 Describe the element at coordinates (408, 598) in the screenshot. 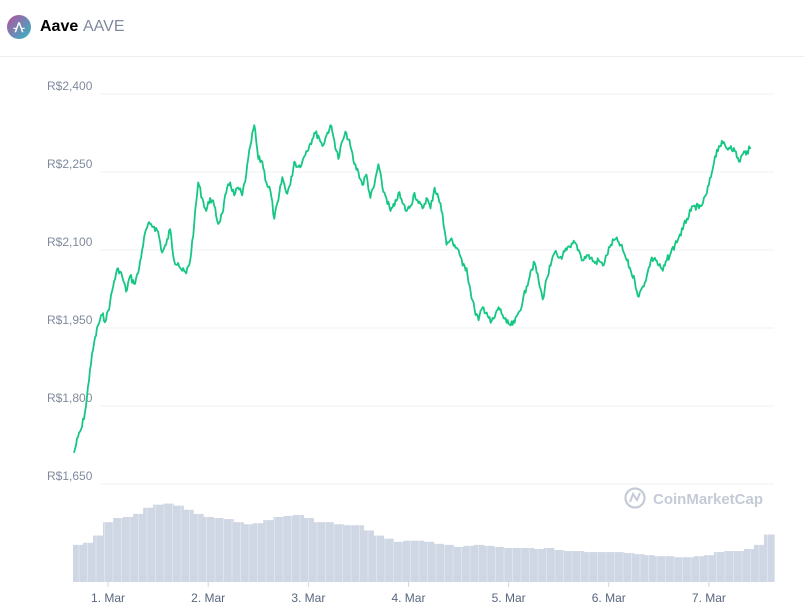

I see `x-tick-label: 4. Mar` at that location.